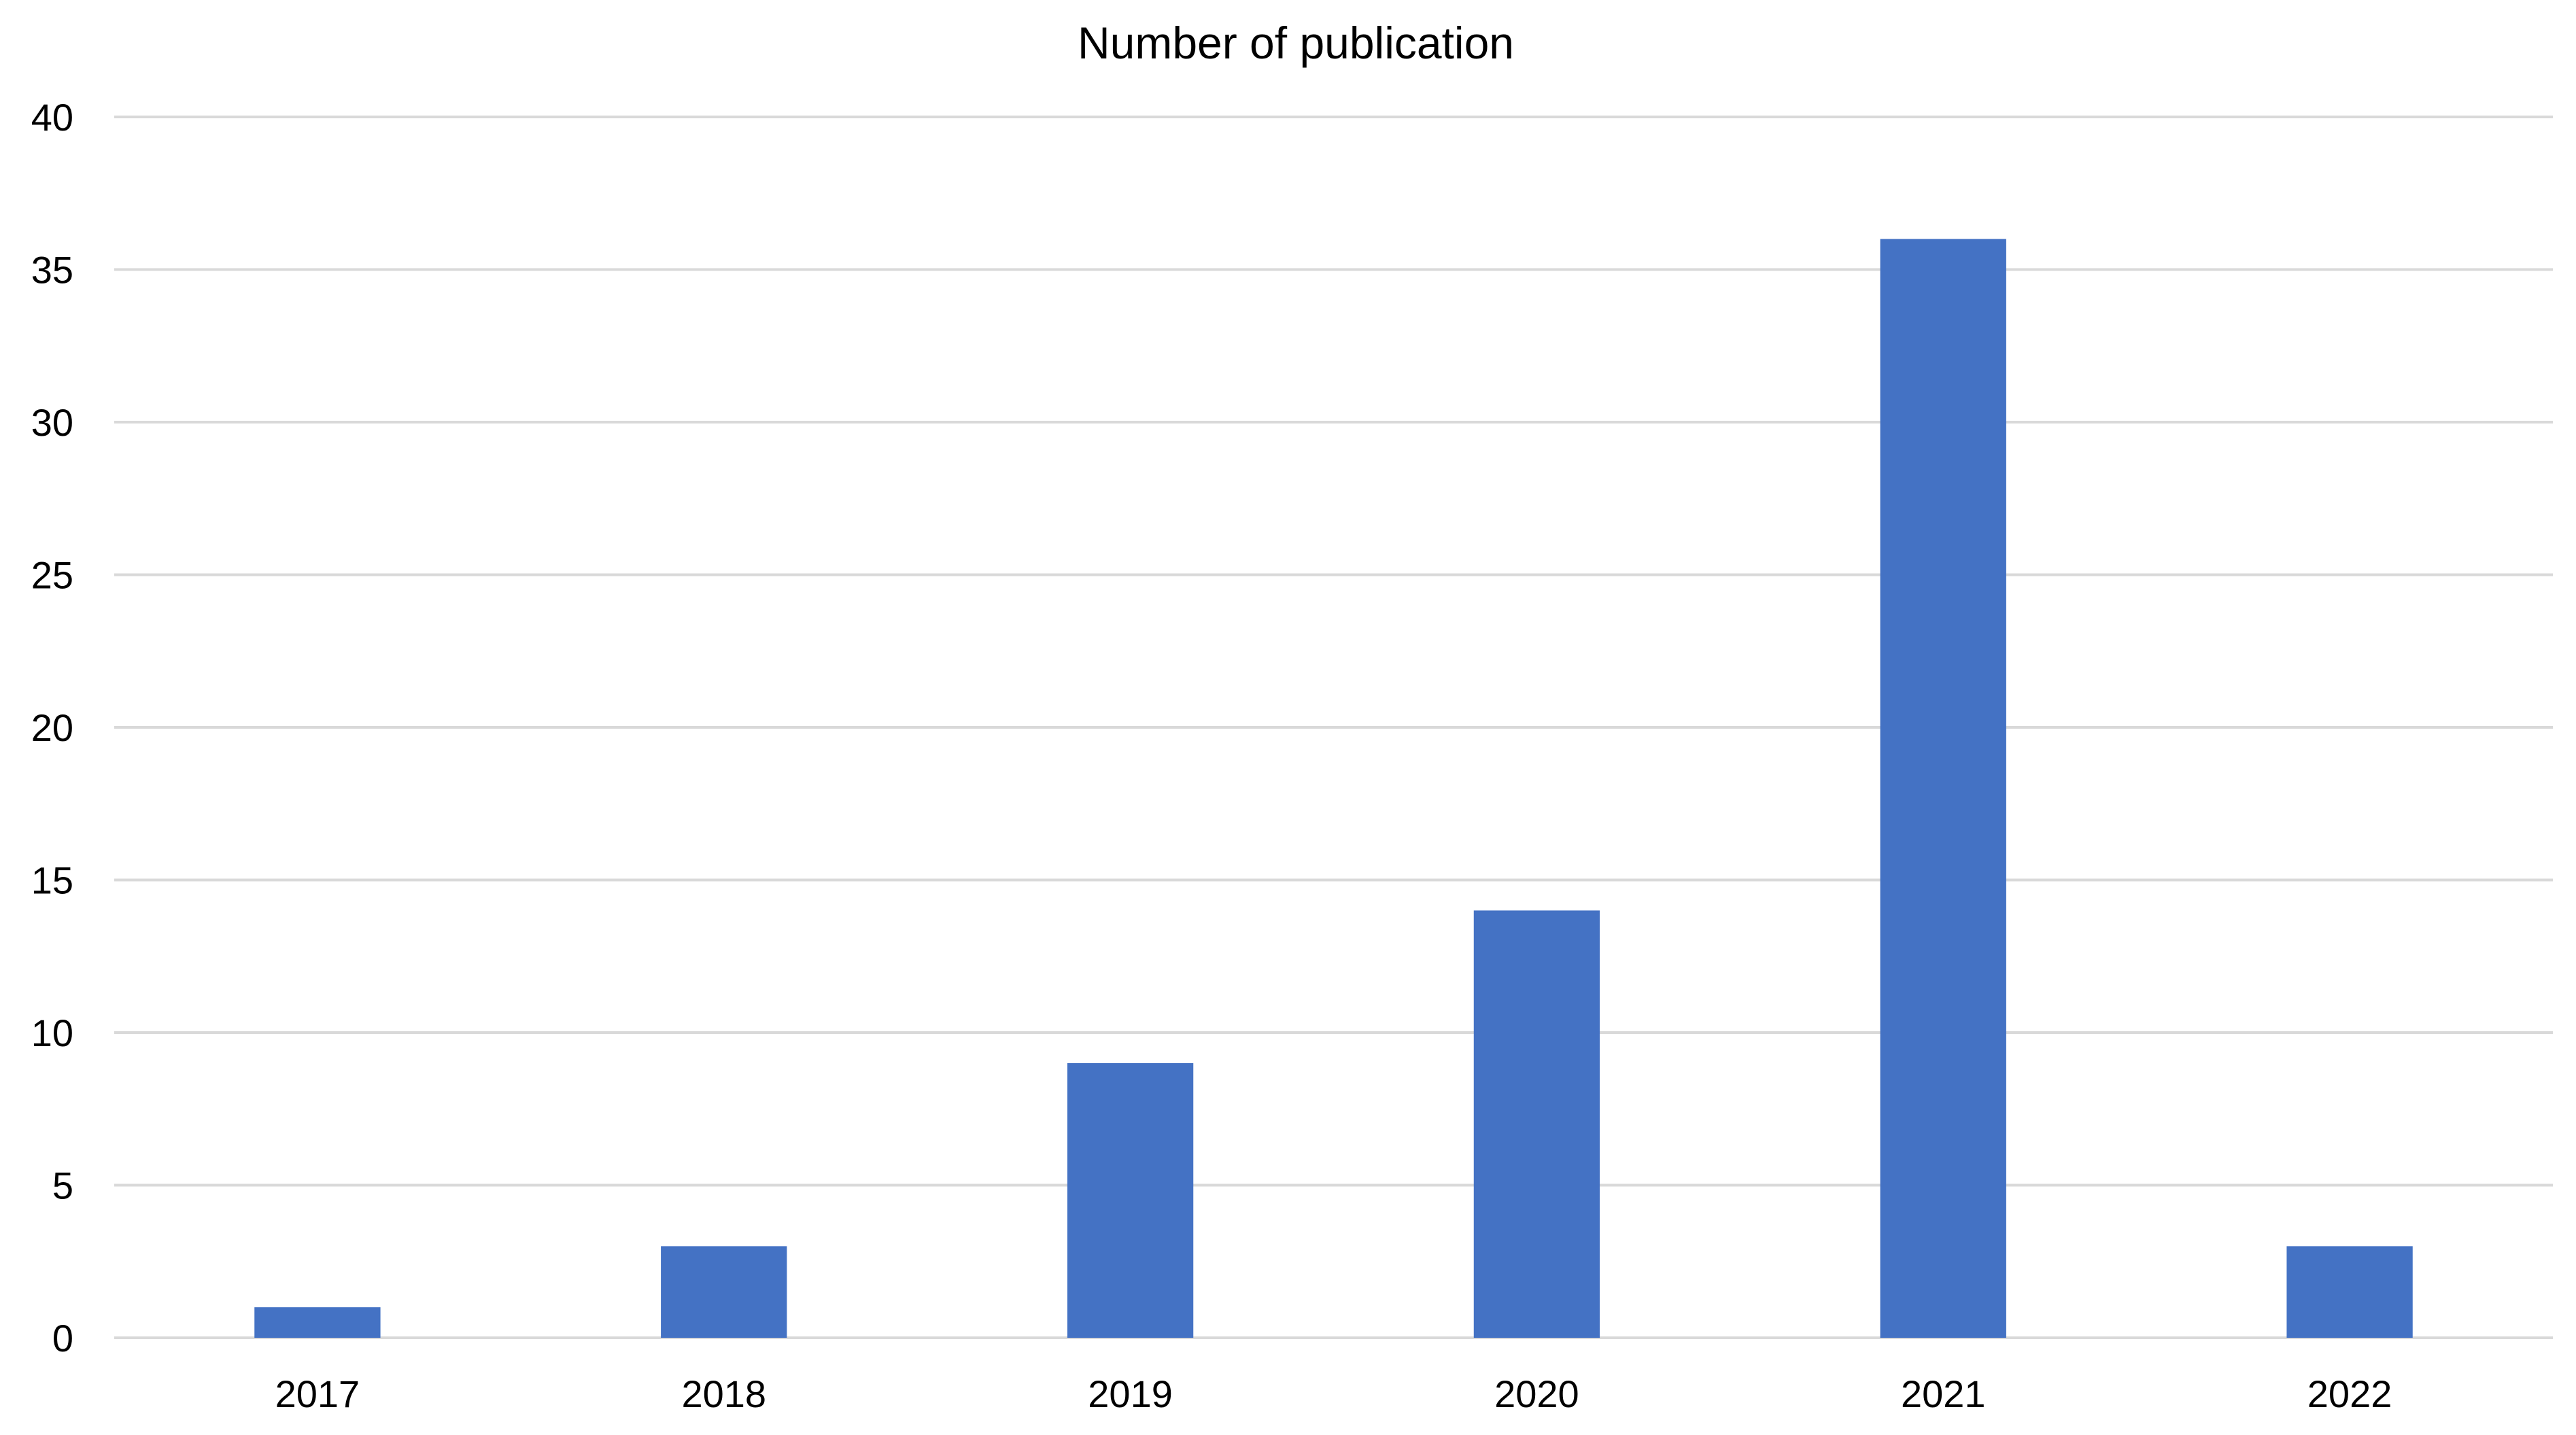  I want to click on x-axis-ticks: 2017 2018 2019 2020 2021 2022, so click(1333, 1393).